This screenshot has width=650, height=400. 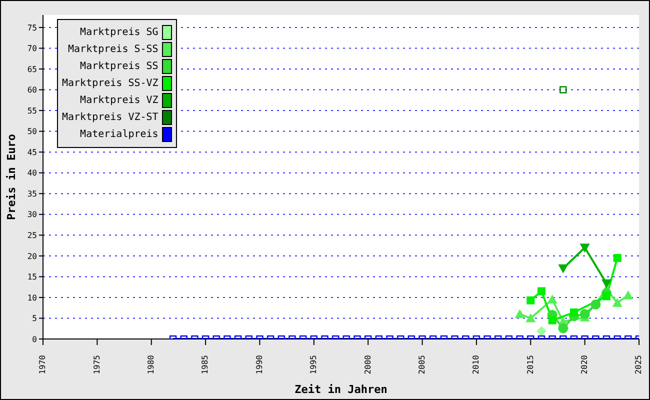 What do you see at coordinates (313, 364) in the screenshot?
I see `x-tick-label: 1995` at bounding box center [313, 364].